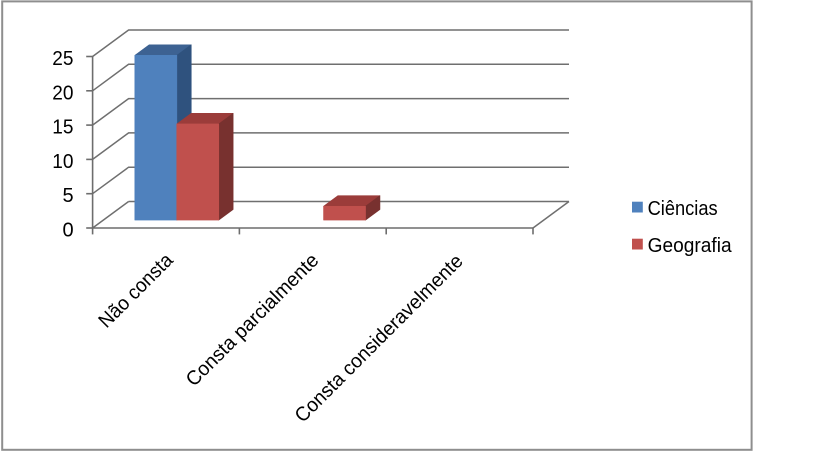  What do you see at coordinates (62, 93) in the screenshot?
I see `svg-text: 20` at bounding box center [62, 93].